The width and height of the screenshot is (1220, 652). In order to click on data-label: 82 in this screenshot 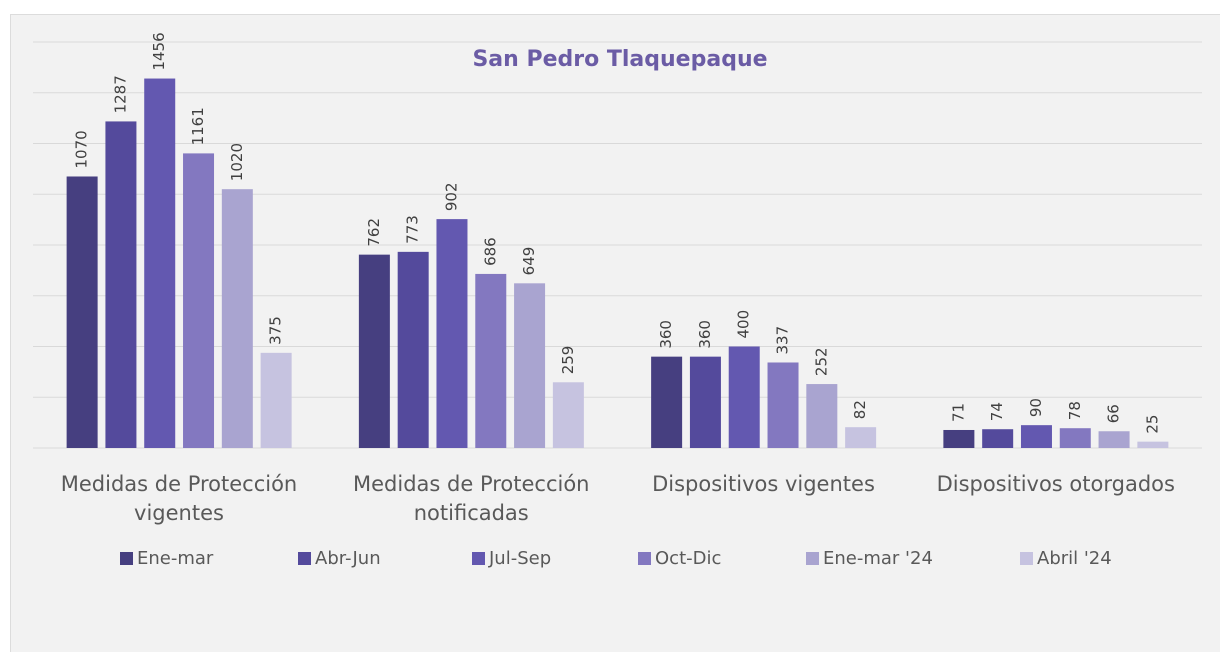, I will do `click(860, 409)`.